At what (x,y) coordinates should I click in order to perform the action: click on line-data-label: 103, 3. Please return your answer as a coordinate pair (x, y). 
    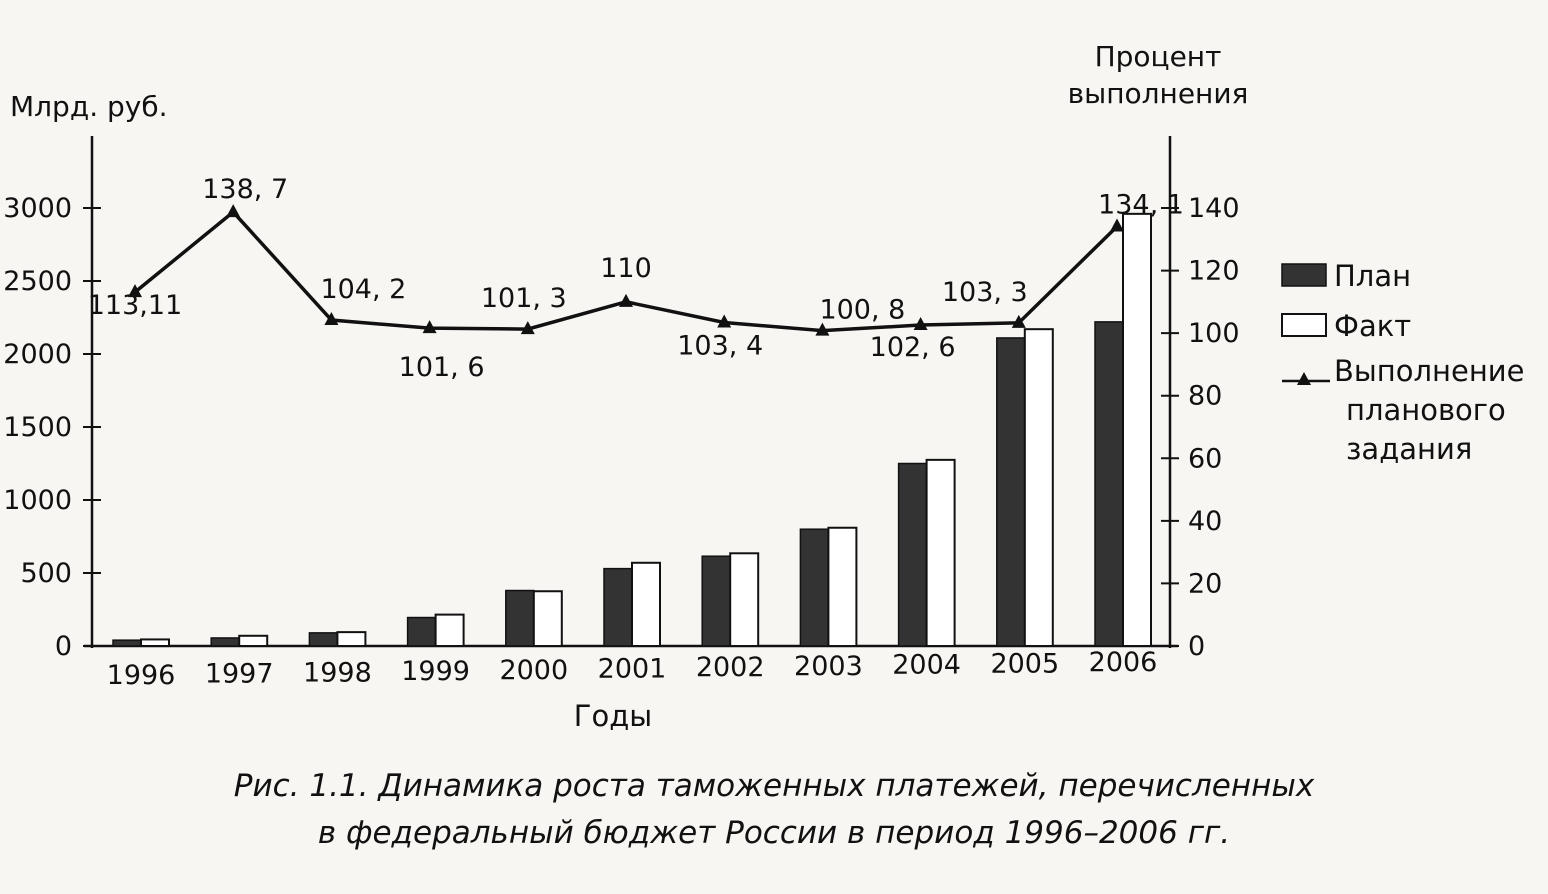
    Looking at the image, I should click on (985, 292).